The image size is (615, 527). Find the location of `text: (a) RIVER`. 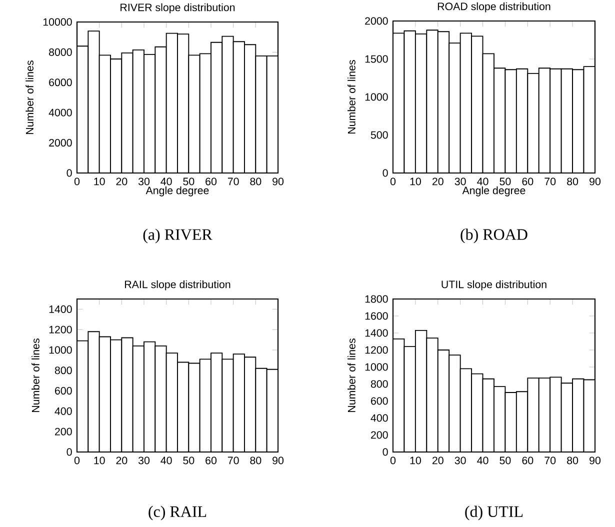

text: (a) RIVER is located at coordinates (177, 236).